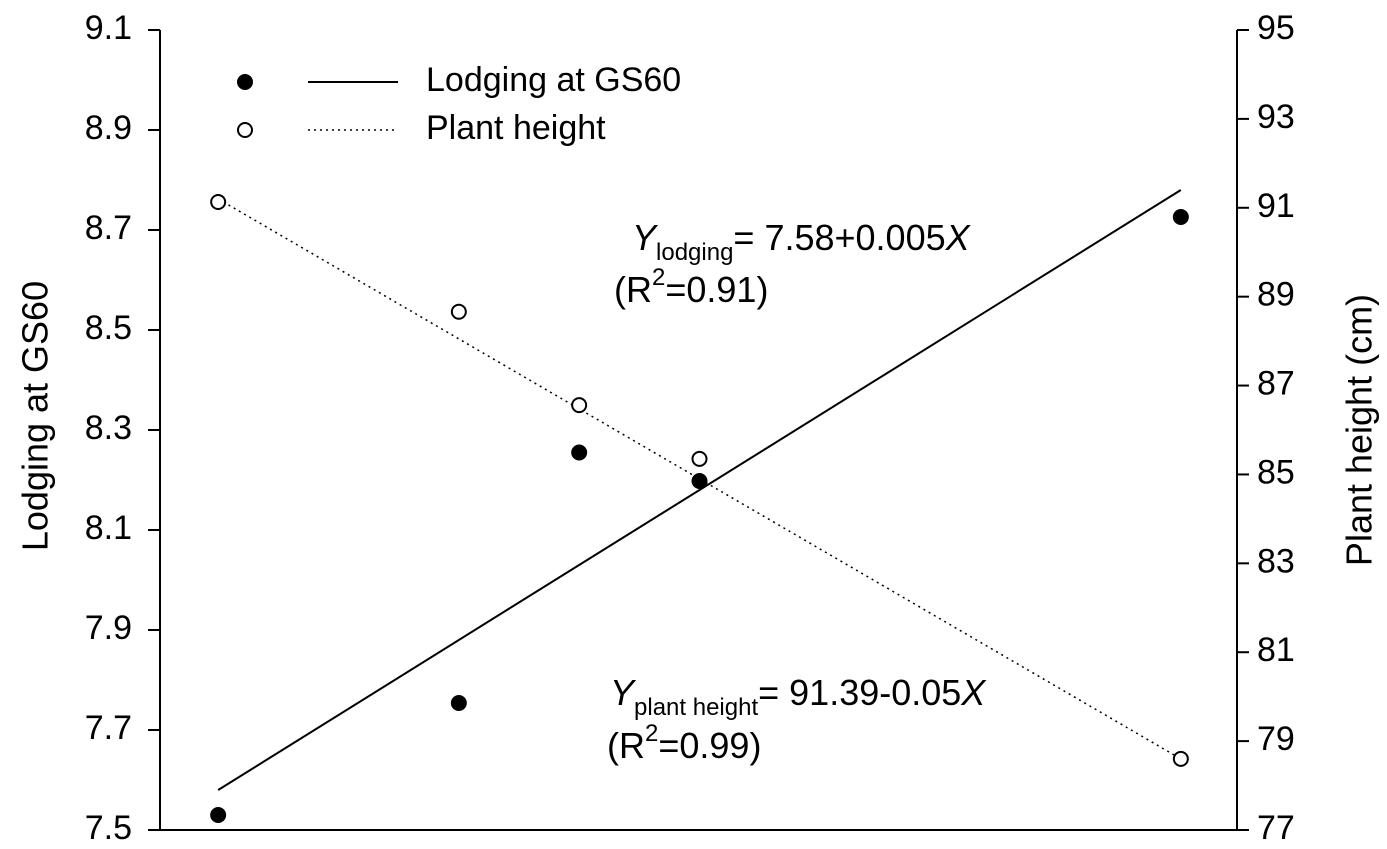 The width and height of the screenshot is (1387, 849). I want to click on legend-label: Lodging at GS60, so click(553, 80).